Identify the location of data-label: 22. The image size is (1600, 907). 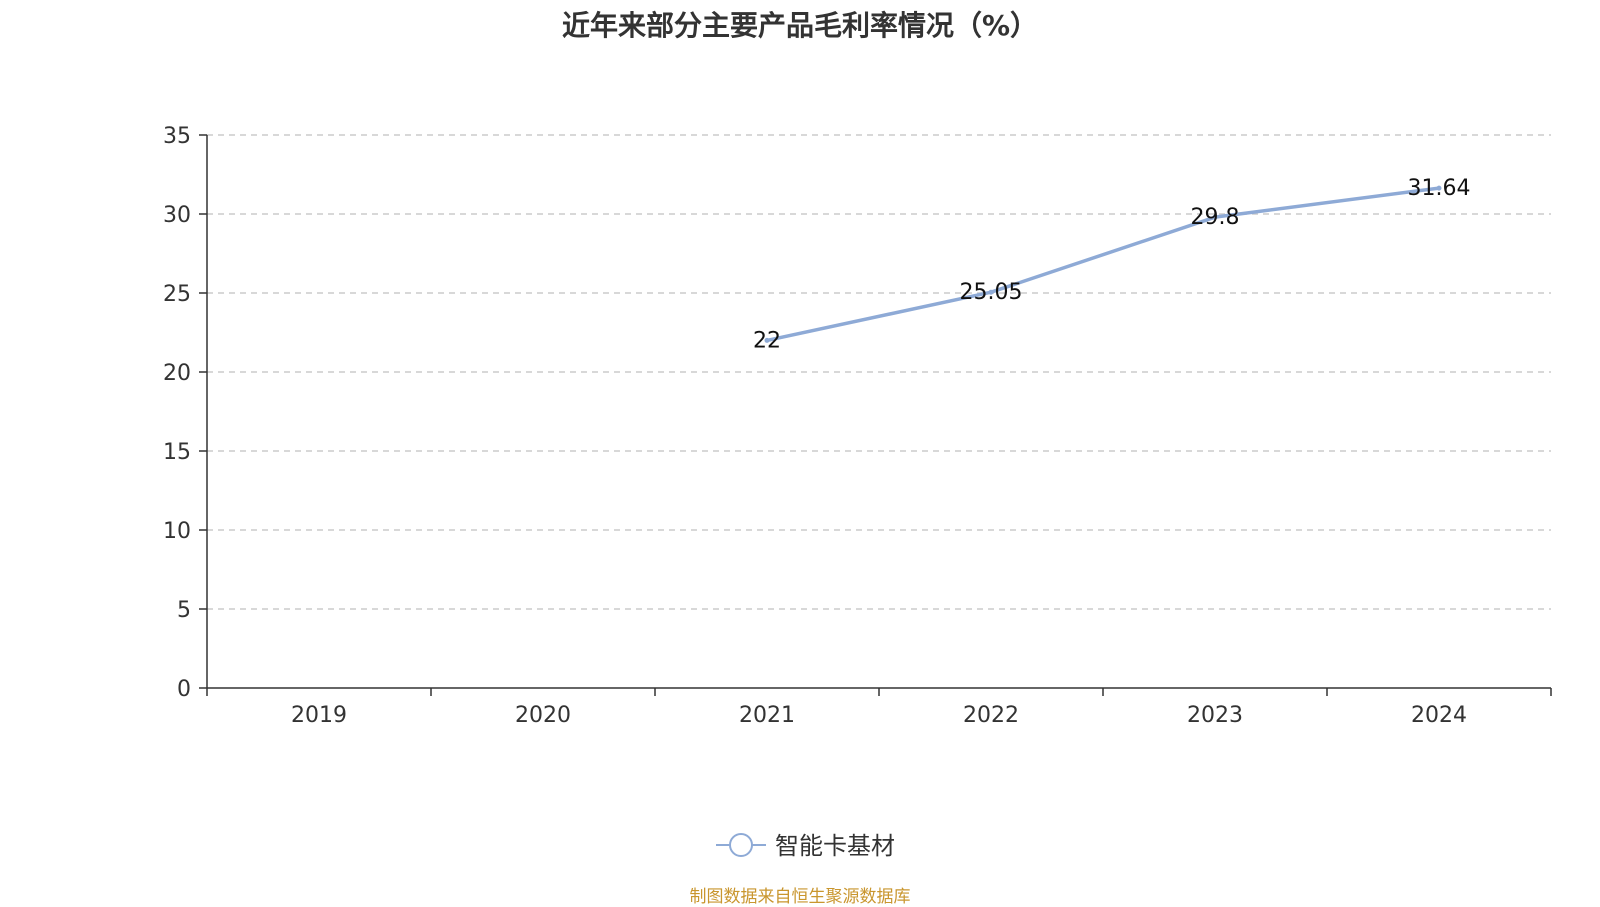
(767, 340).